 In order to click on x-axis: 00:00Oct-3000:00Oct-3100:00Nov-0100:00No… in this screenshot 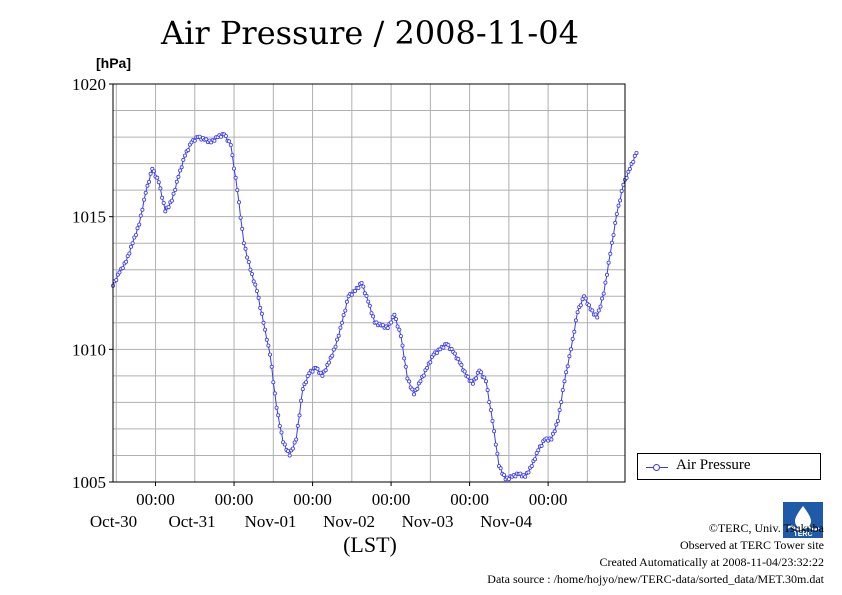, I will do `click(328, 506)`.